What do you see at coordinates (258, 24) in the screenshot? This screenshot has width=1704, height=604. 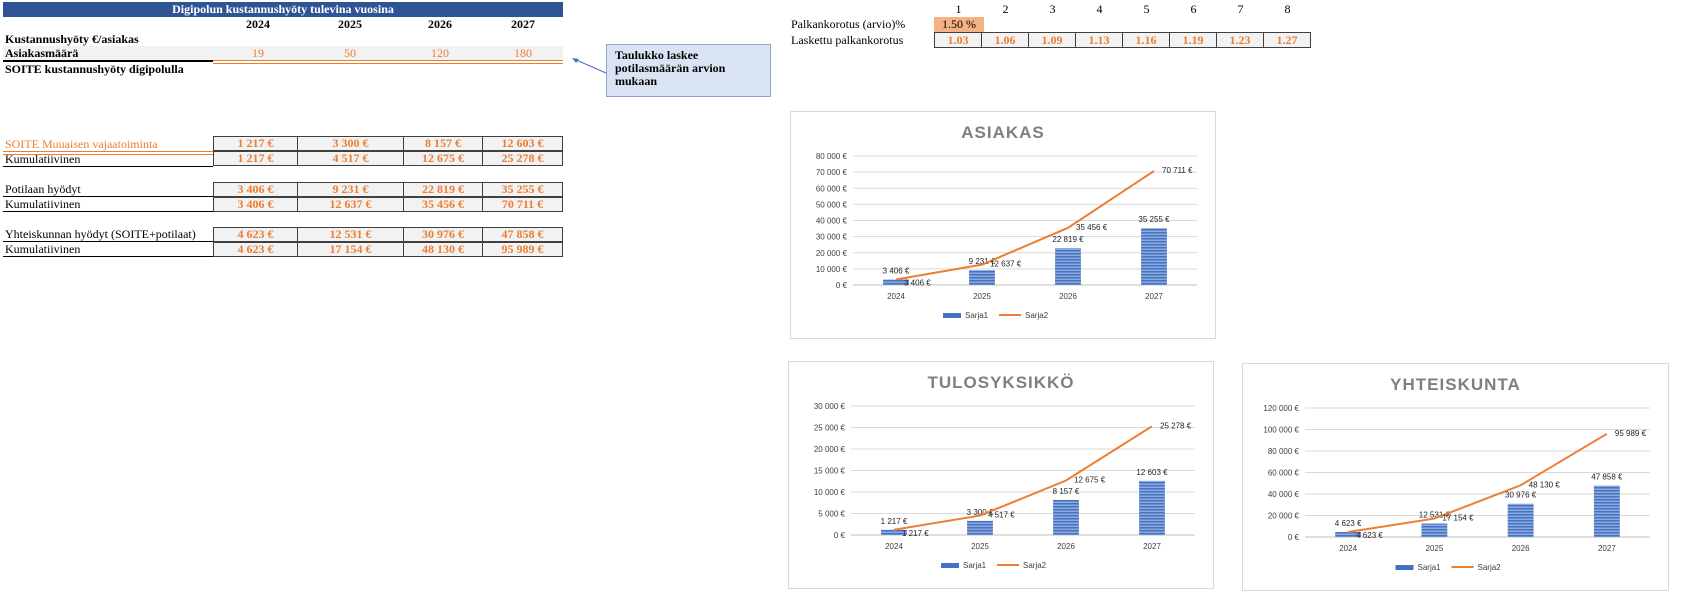 I see `year-header: 2024` at bounding box center [258, 24].